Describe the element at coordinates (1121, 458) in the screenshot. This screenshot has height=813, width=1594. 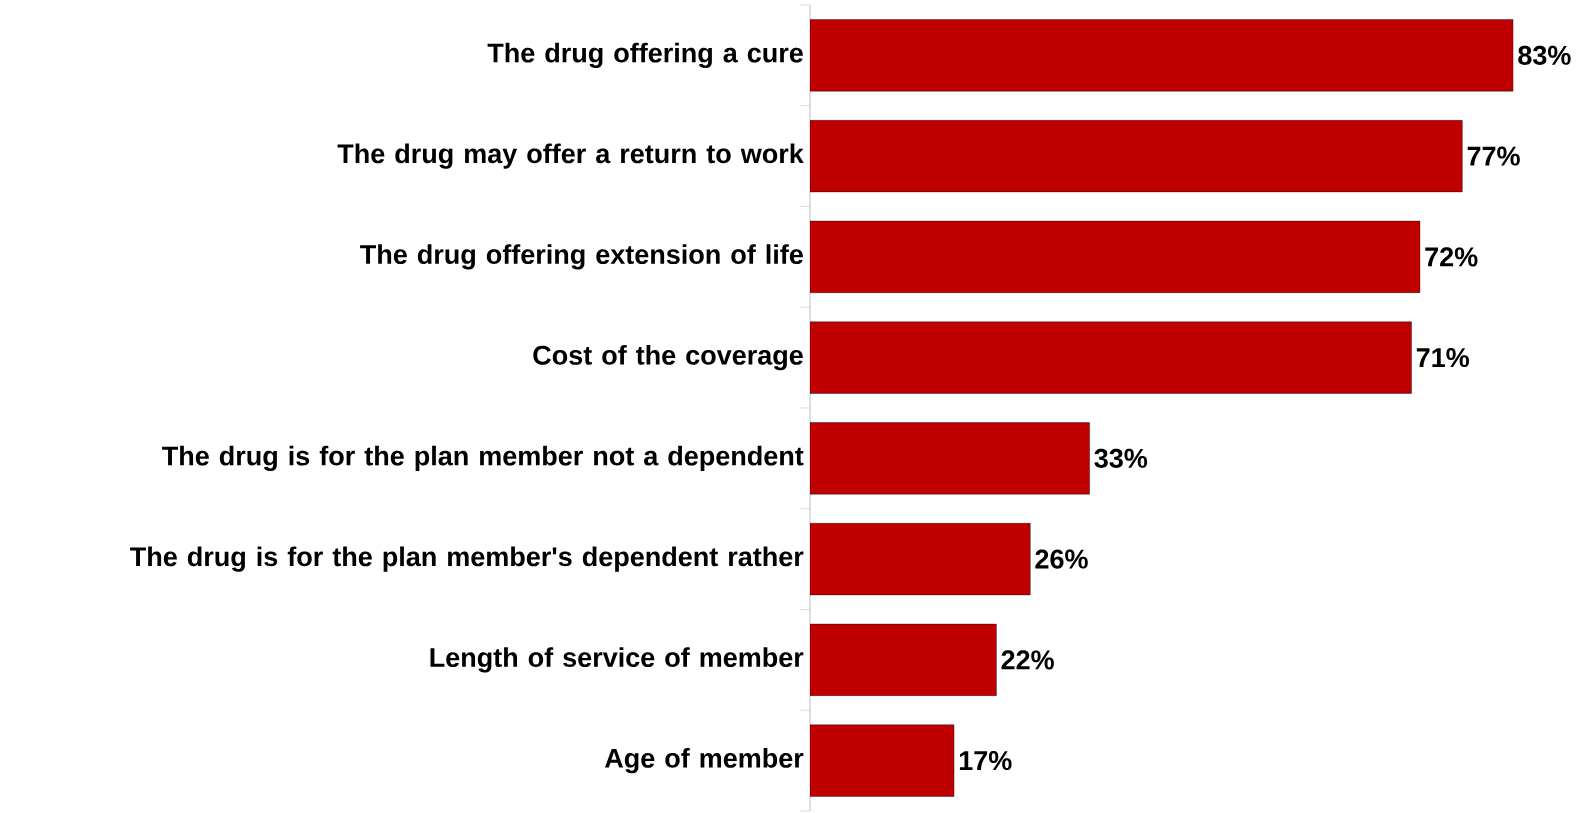
I see `data-label: 33%` at that location.